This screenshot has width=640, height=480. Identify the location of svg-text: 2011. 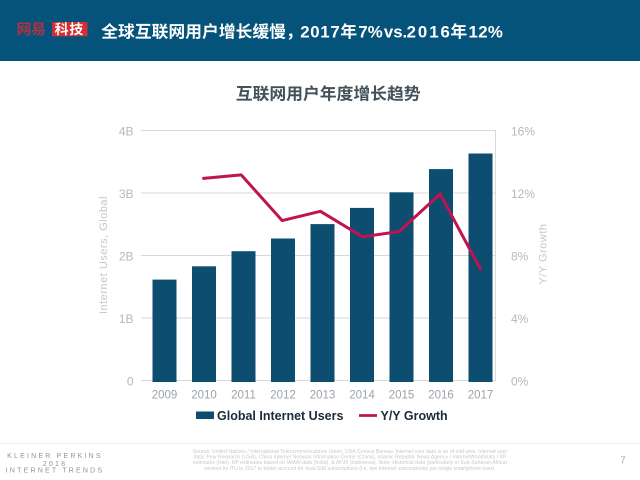
(243, 395).